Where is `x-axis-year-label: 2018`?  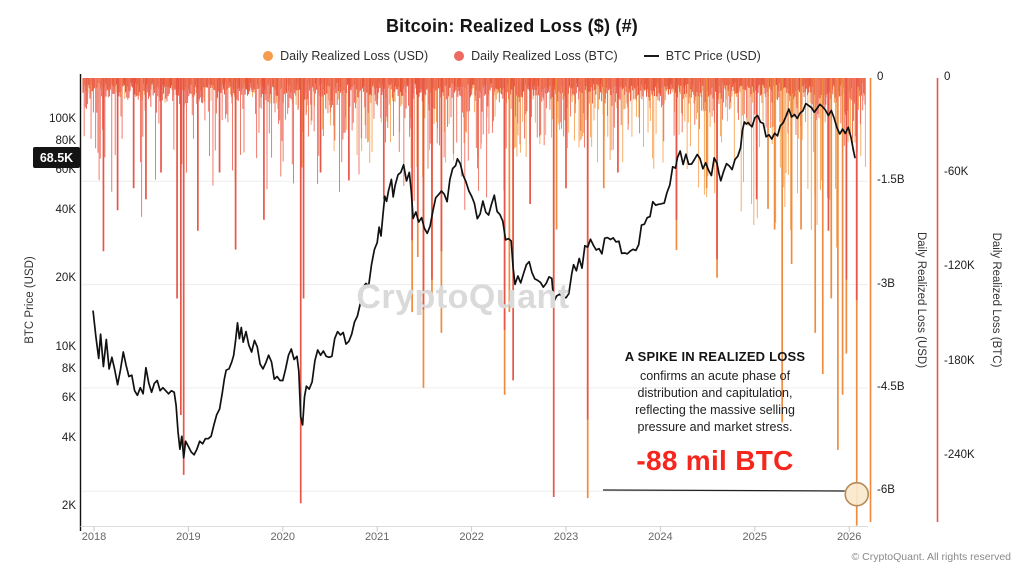 x-axis-year-label: 2018 is located at coordinates (94, 537).